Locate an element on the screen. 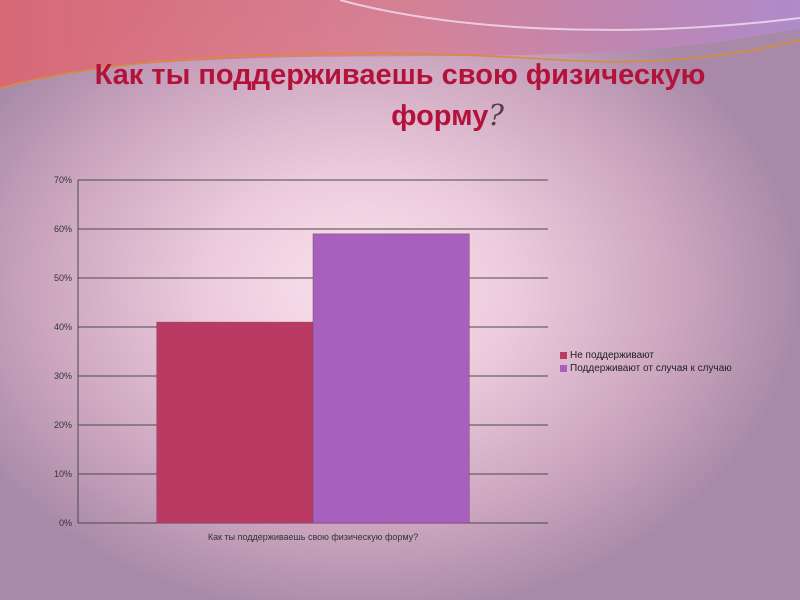  title-line-1: Как ты поддерживаешь свою физическую is located at coordinates (400, 75).